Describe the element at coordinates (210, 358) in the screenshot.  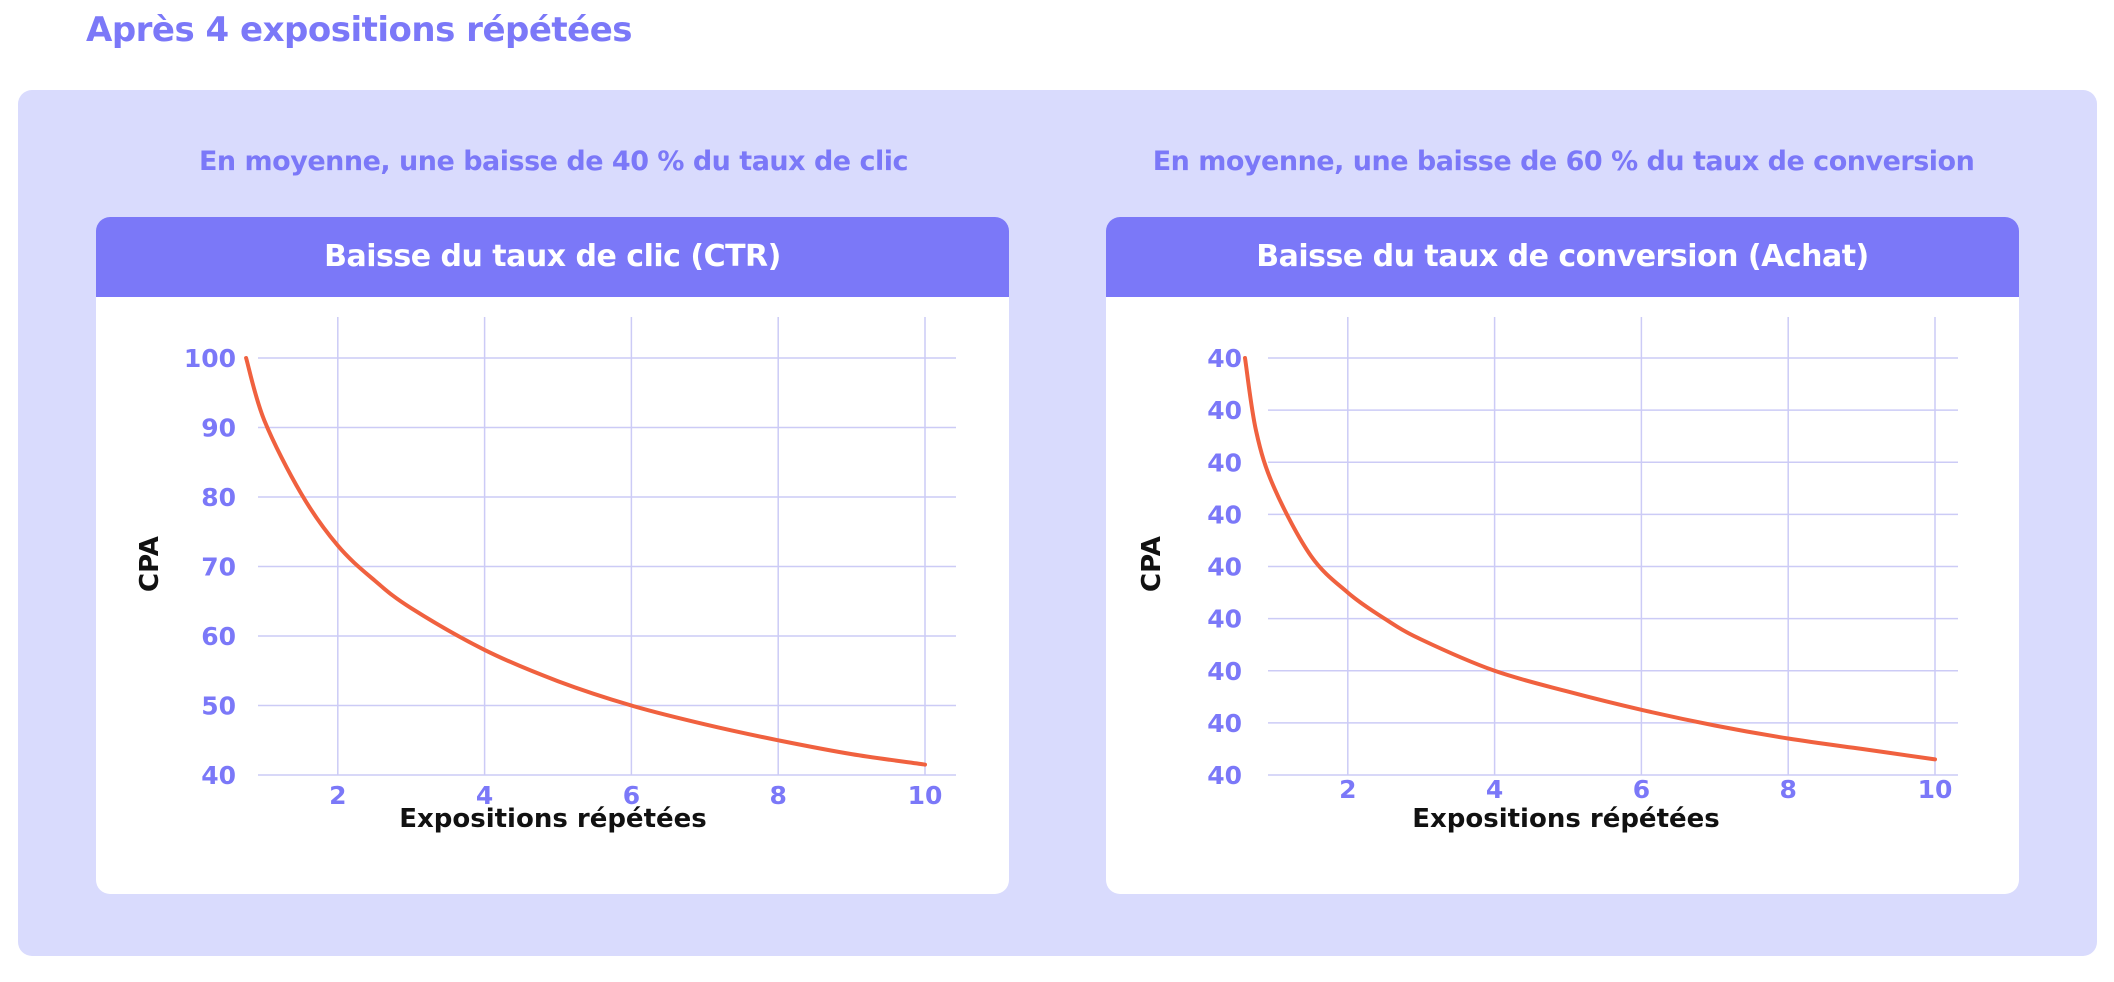
I see `y-tick-label: 100` at that location.